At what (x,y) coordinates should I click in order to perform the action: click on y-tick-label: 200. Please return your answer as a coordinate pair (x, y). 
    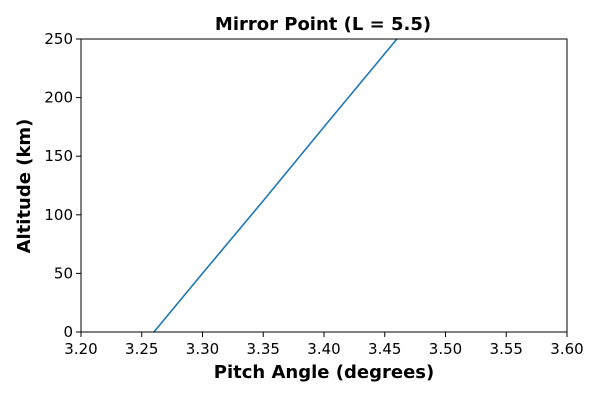
    Looking at the image, I should click on (58, 98).